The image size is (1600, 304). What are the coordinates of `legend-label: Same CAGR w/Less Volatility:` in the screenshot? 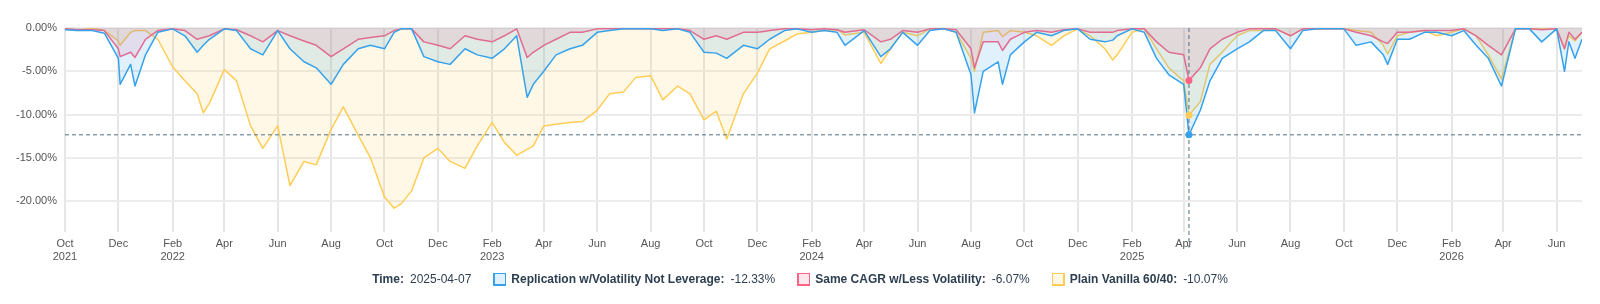 It's located at (900, 279).